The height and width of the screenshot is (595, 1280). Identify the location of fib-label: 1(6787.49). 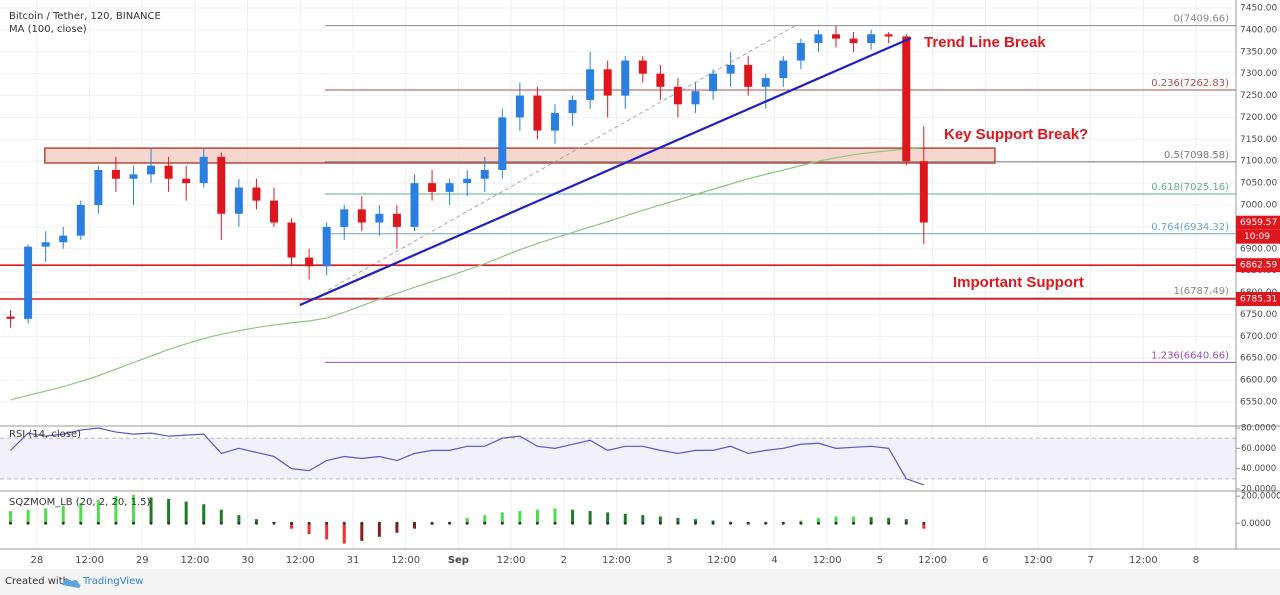
(1201, 291).